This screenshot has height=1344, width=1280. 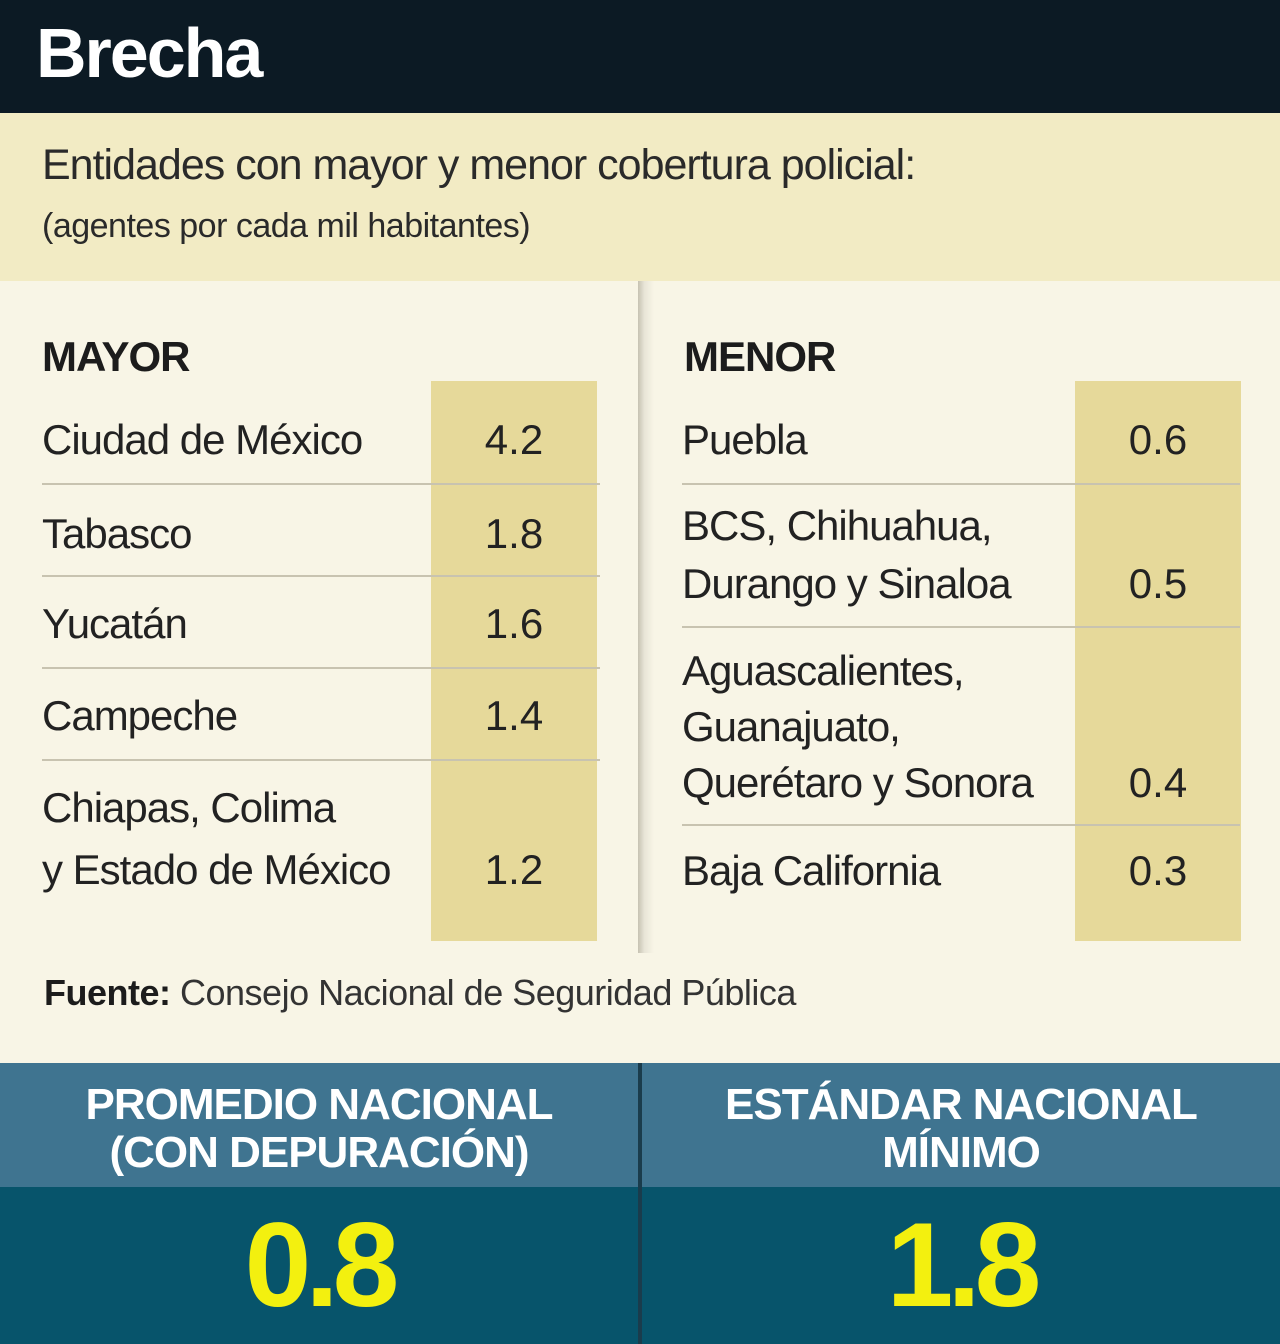 I want to click on stat-label: ESTÁNDAR NACIONAL MÍNIMO, so click(x=961, y=1125).